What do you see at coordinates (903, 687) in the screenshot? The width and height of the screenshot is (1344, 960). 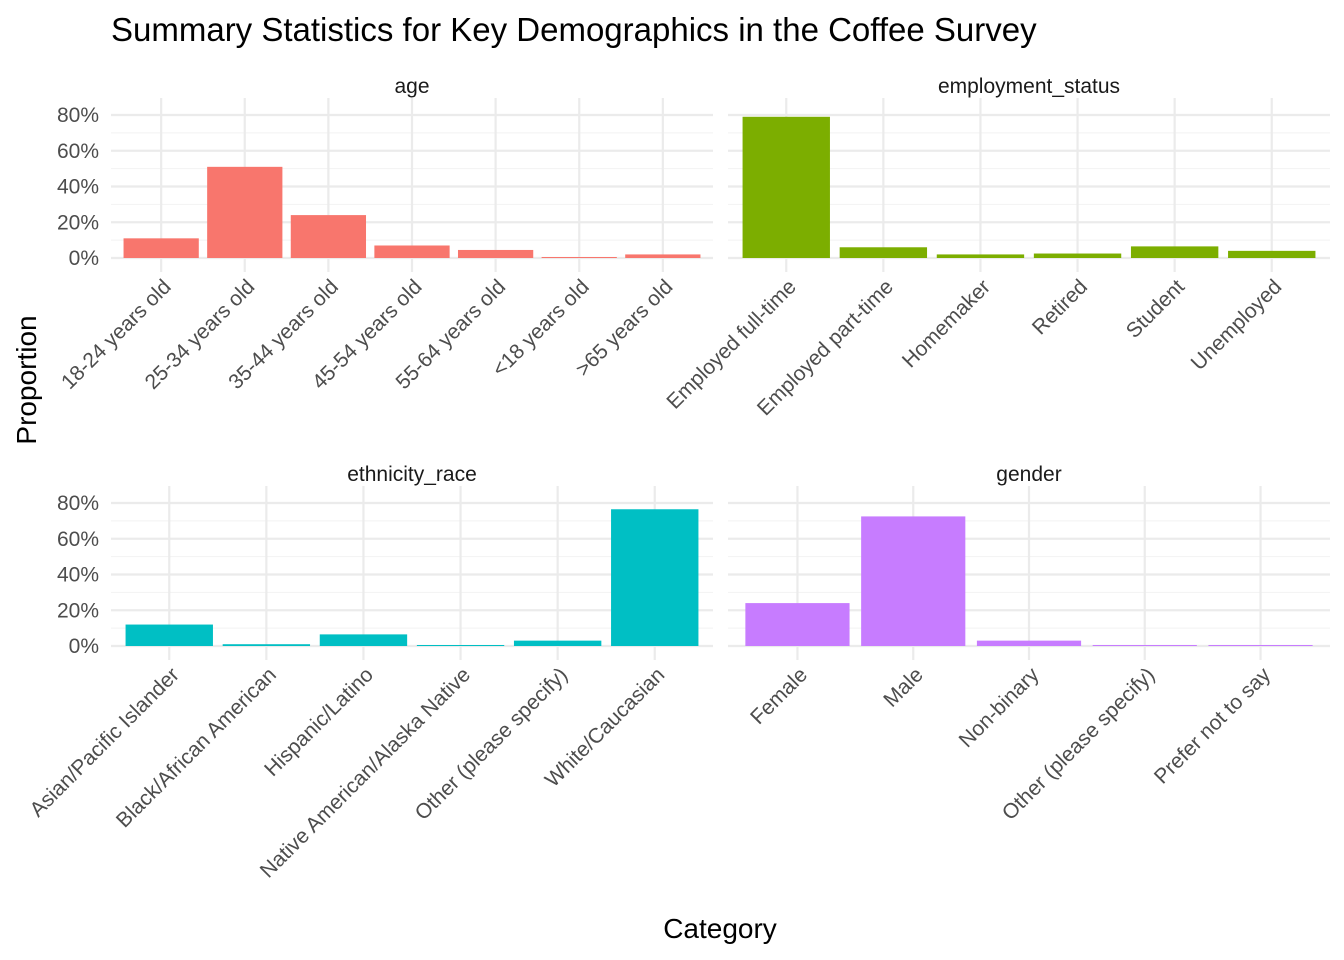 I see `x-tick-label: Male` at bounding box center [903, 687].